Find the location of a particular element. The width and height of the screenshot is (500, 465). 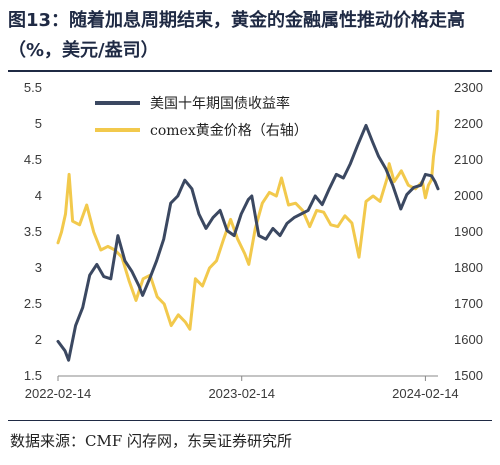

x-tick-label: 2023-02-14 is located at coordinates (241, 393).